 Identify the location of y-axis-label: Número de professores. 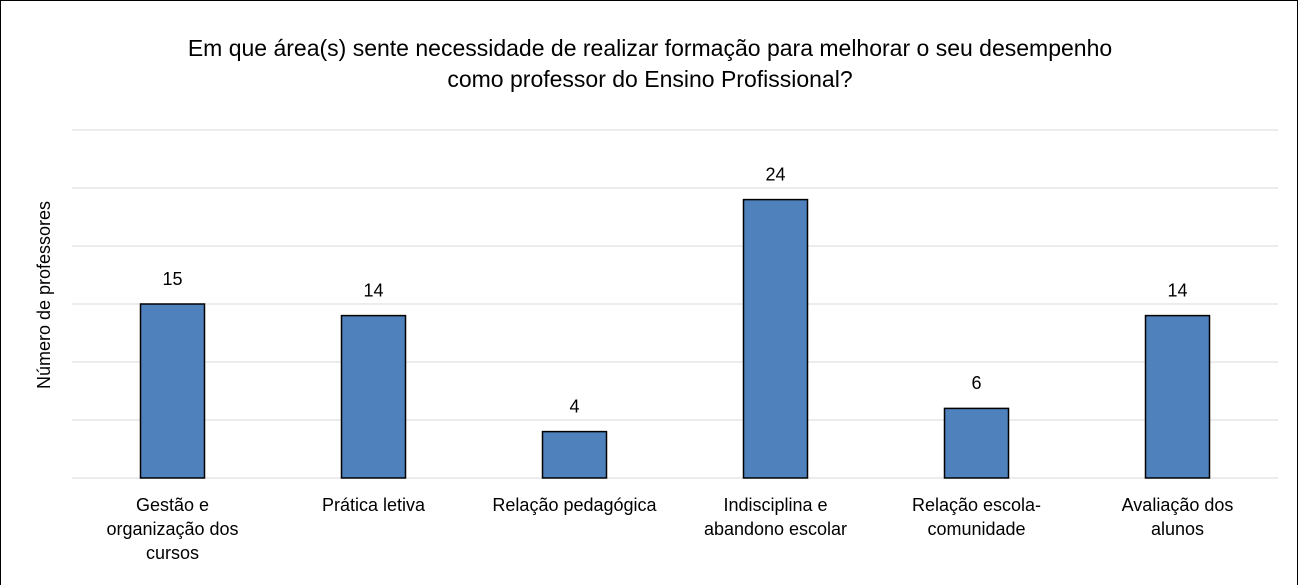
(44, 295).